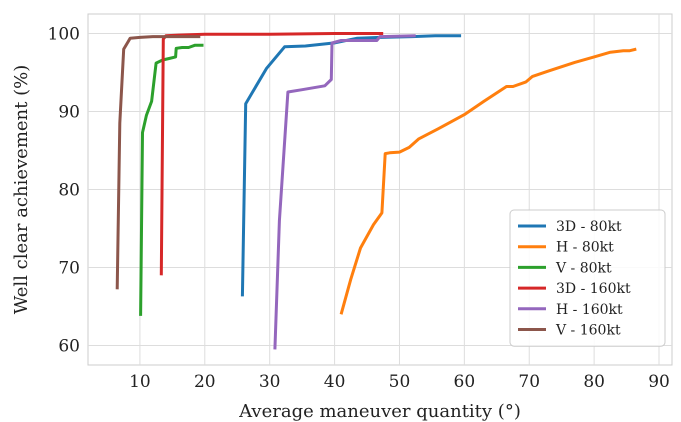 The image size is (681, 422). What do you see at coordinates (69, 269) in the screenshot?
I see `y-tick-label: 70` at bounding box center [69, 269].